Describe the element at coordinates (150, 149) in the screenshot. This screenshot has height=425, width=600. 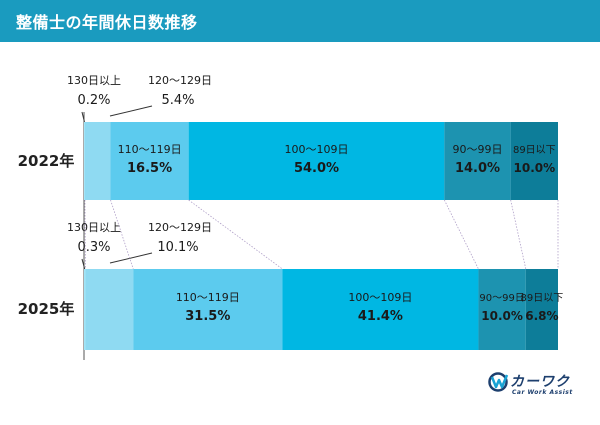
I see `segment-category-label-1-3: 110～119日` at that location.